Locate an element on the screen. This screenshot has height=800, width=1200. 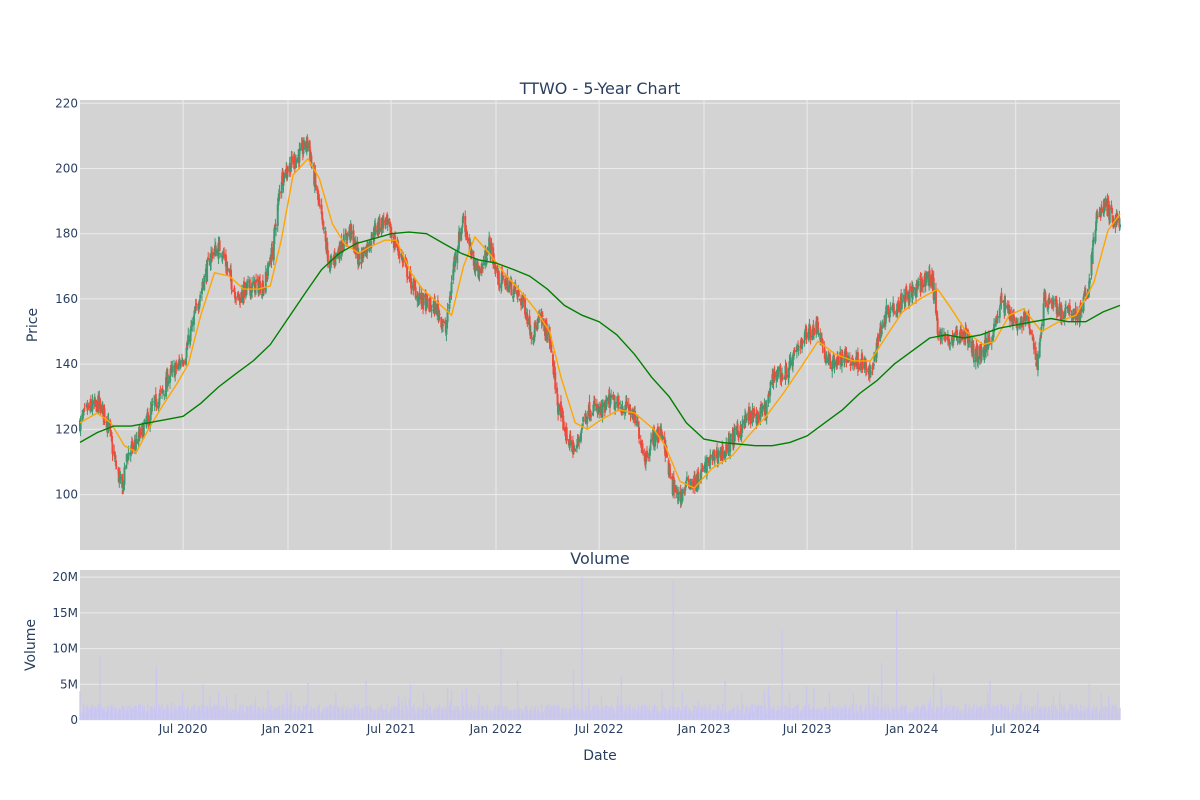
price-tick-label: 200 is located at coordinates (66, 168).